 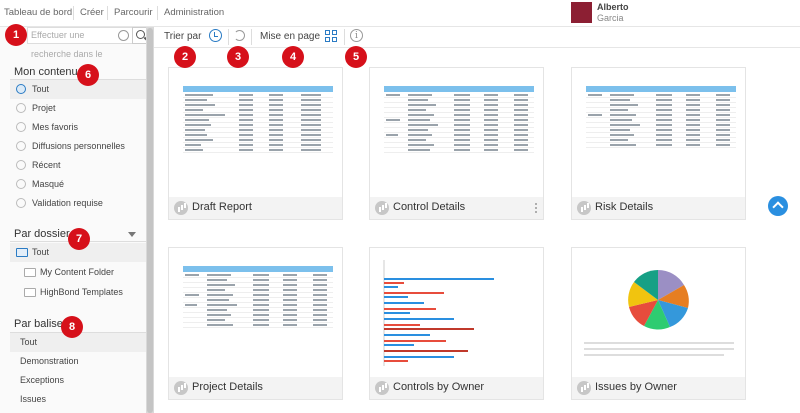 I want to click on sidebar-item-project: Projet, so click(x=78, y=108).